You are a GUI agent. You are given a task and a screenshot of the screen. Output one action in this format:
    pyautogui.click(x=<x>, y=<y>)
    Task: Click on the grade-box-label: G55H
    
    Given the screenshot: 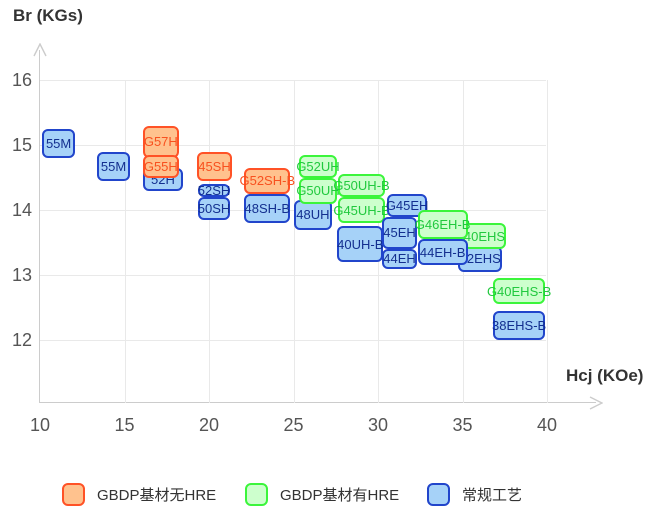 What is the action you would take?
    pyautogui.click(x=160, y=166)
    